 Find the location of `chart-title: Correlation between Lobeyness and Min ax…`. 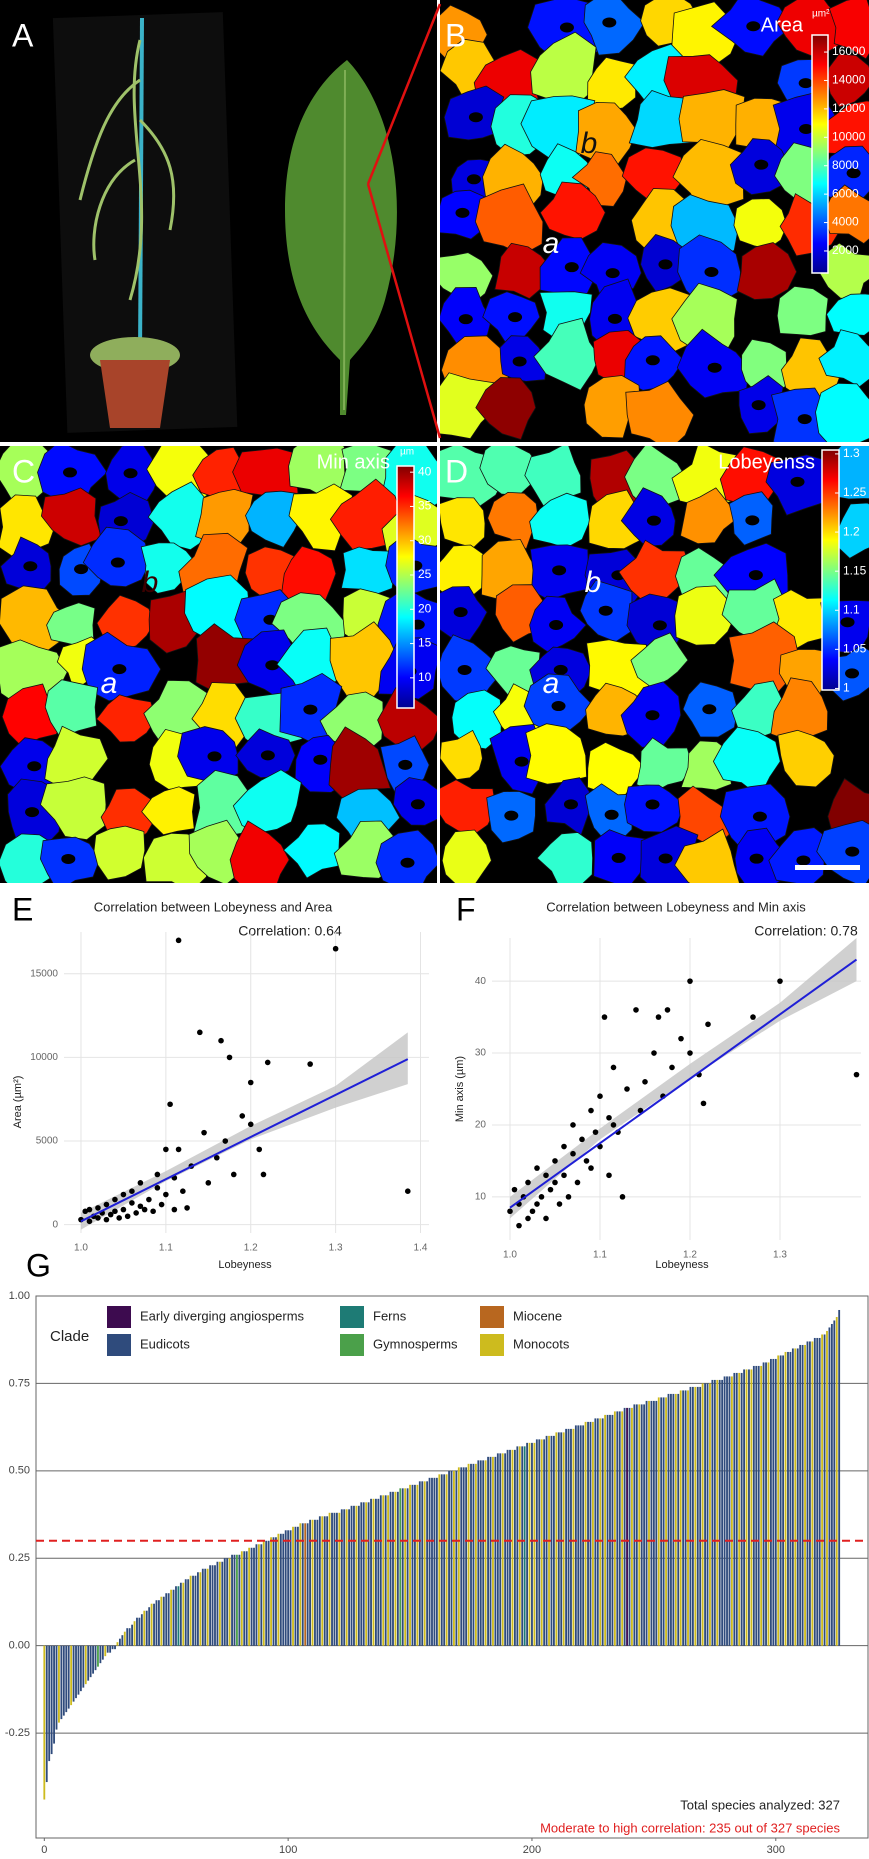

chart-title: Correlation between Lobeyness and Min ax… is located at coordinates (676, 906).